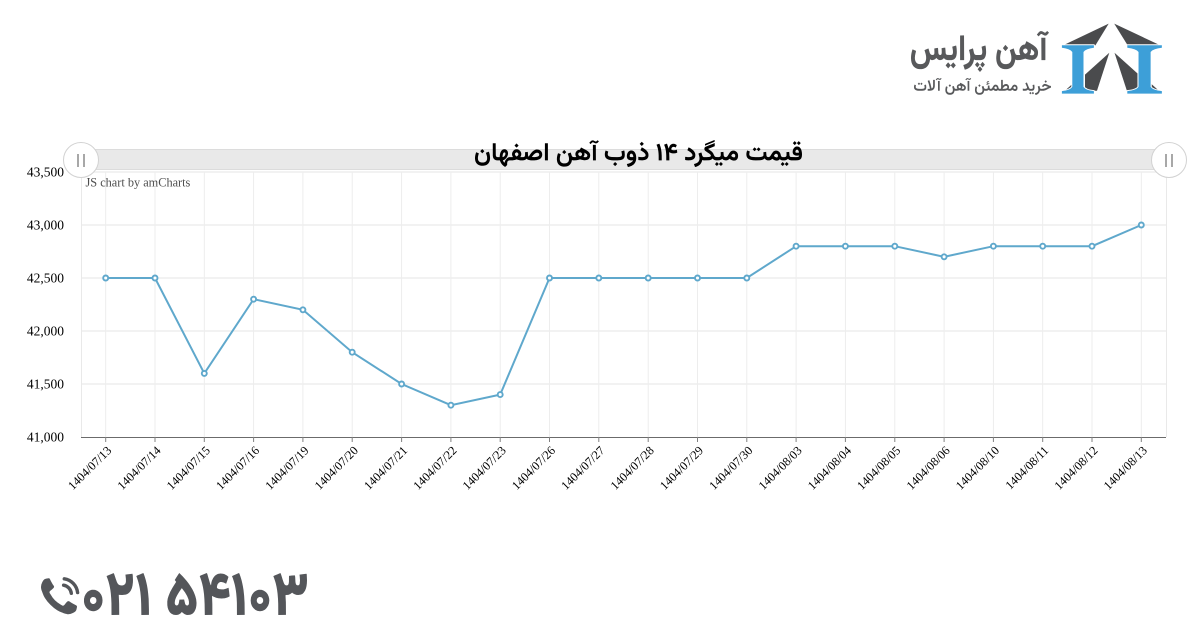  What do you see at coordinates (45, 225) in the screenshot?
I see `svg-text: 43,000` at bounding box center [45, 225].